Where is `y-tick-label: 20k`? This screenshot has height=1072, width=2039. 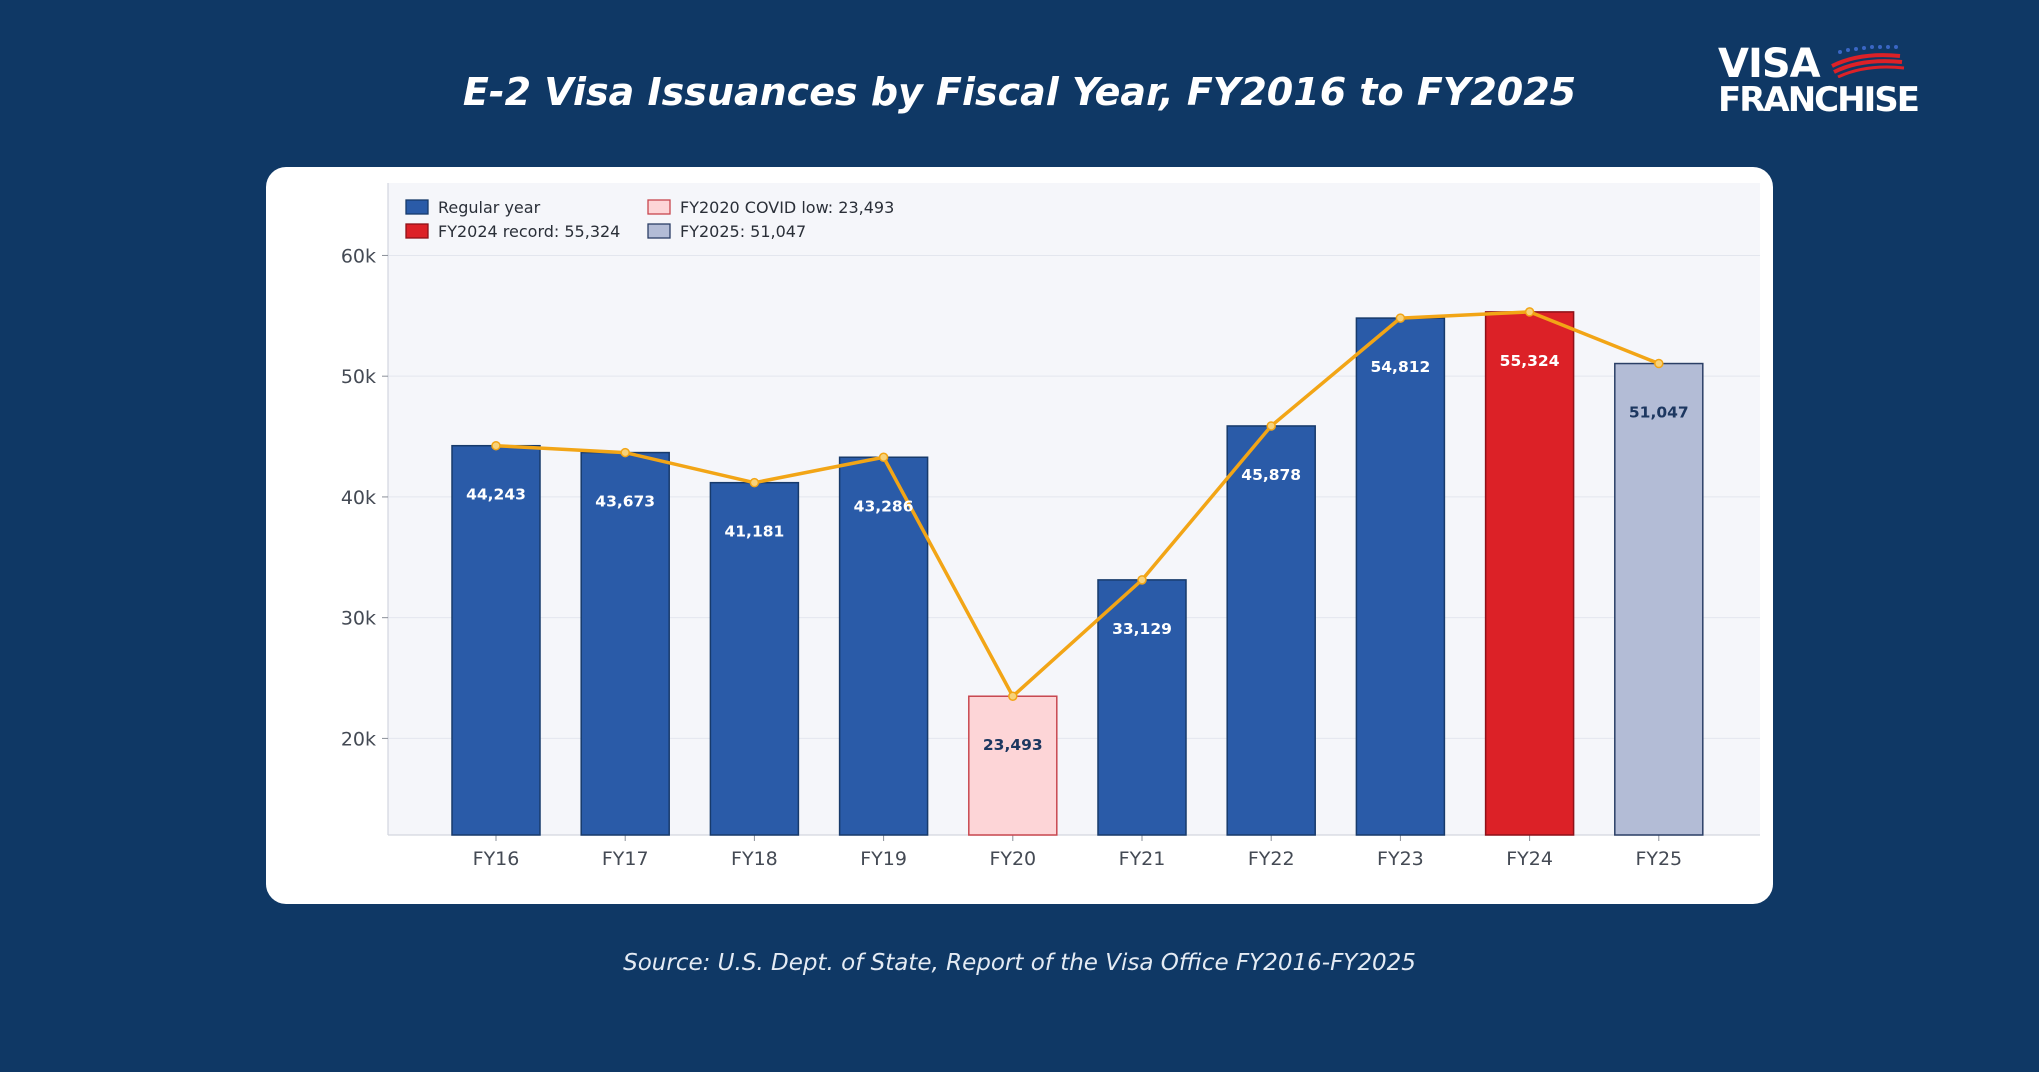 y-tick-label: 20k is located at coordinates (358, 739).